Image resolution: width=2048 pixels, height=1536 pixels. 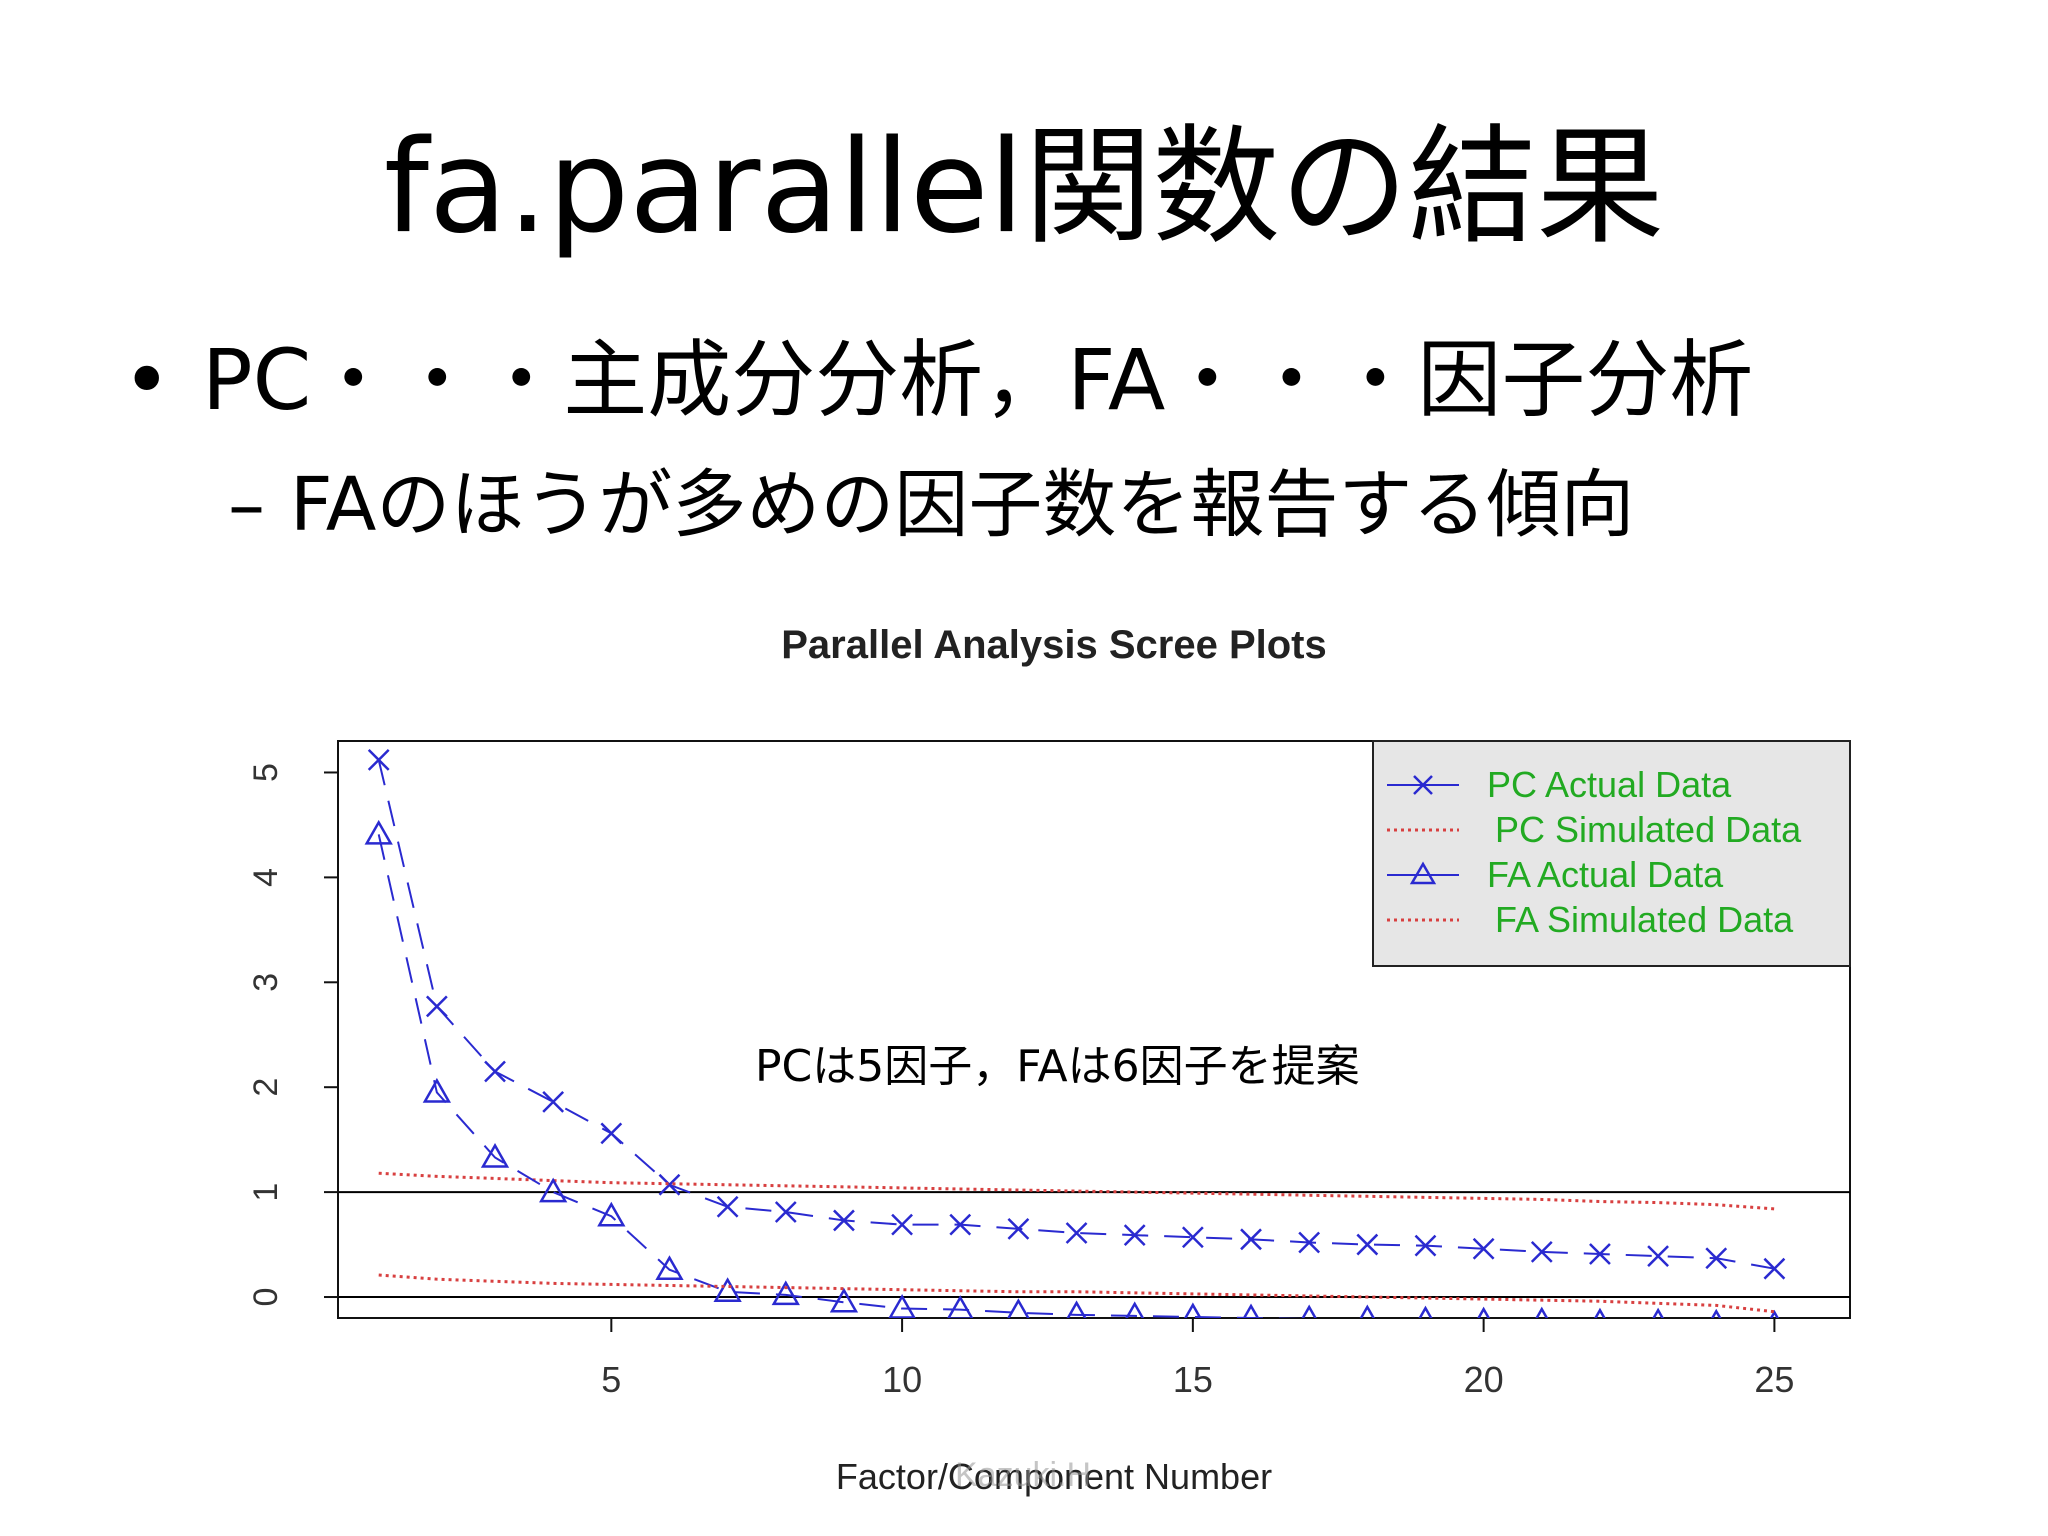 I want to click on legend-label: FA Actual Data, so click(x=1605, y=874).